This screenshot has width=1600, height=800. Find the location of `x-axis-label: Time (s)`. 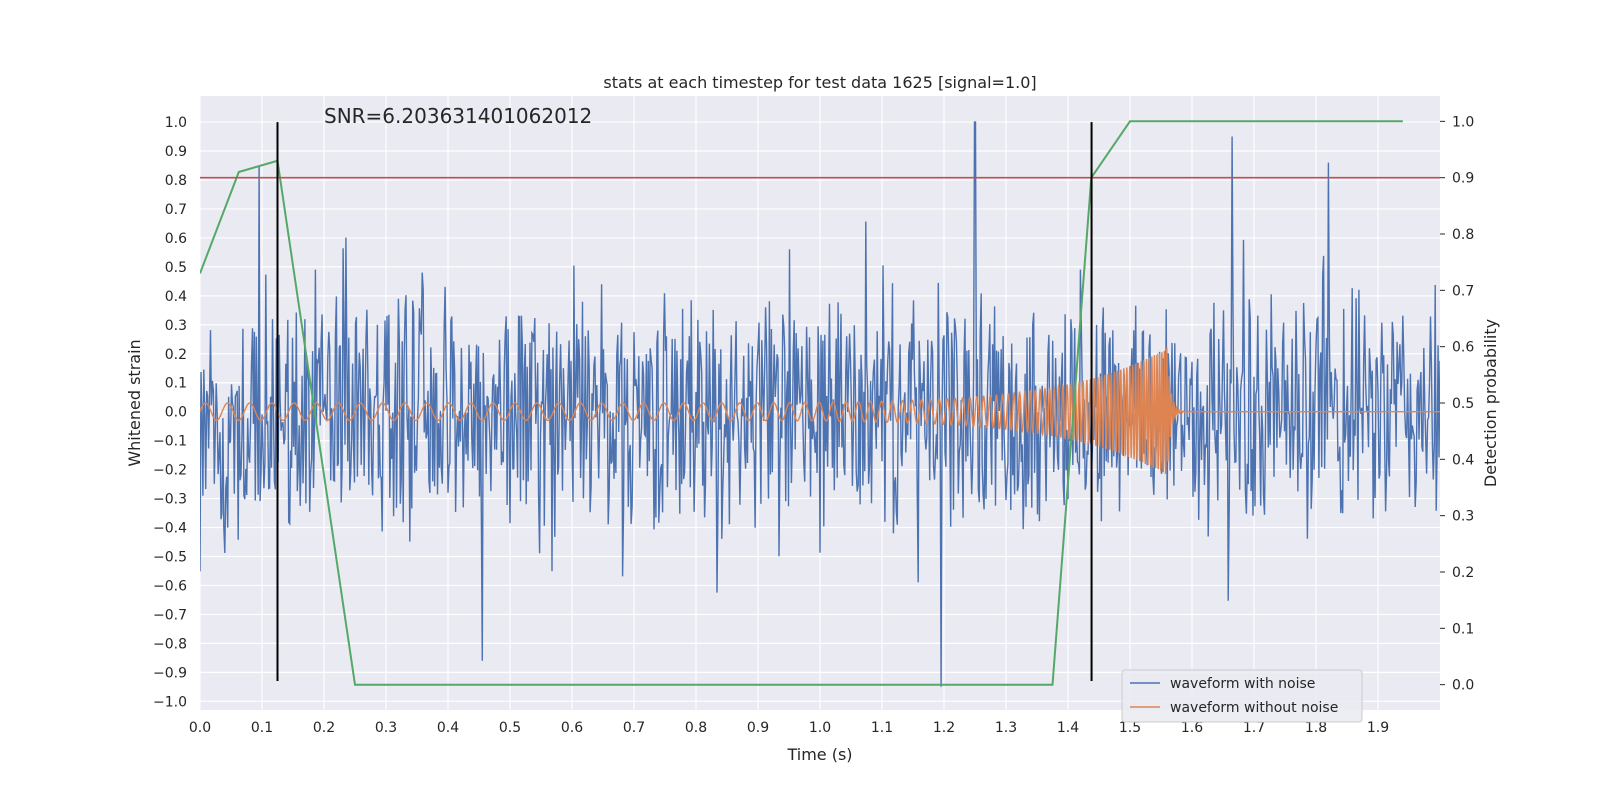

x-axis-label: Time (s) is located at coordinates (819, 754).